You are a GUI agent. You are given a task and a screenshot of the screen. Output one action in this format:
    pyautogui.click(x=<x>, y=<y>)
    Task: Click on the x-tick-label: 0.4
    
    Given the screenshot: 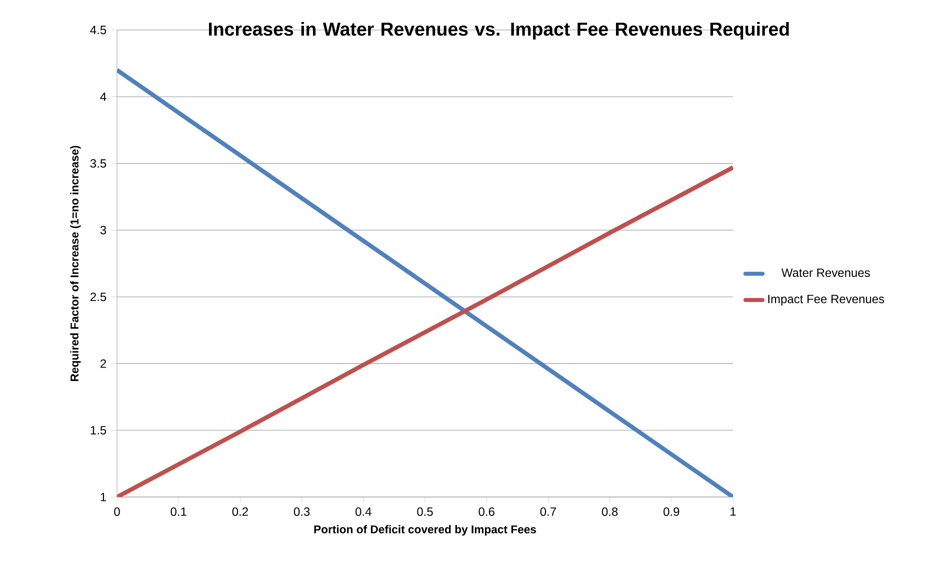 What is the action you would take?
    pyautogui.click(x=364, y=511)
    